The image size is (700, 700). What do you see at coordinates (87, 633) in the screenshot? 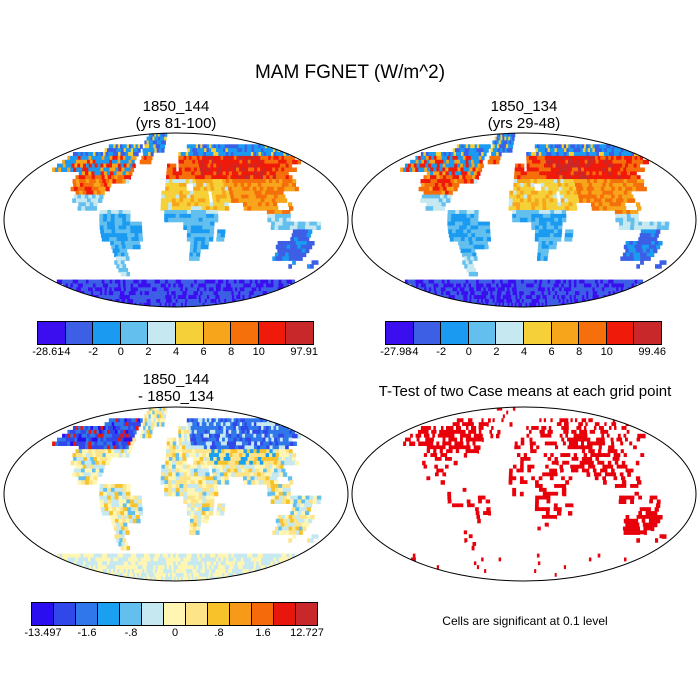
I see `colorbar-tick-label: -1.6` at bounding box center [87, 633].